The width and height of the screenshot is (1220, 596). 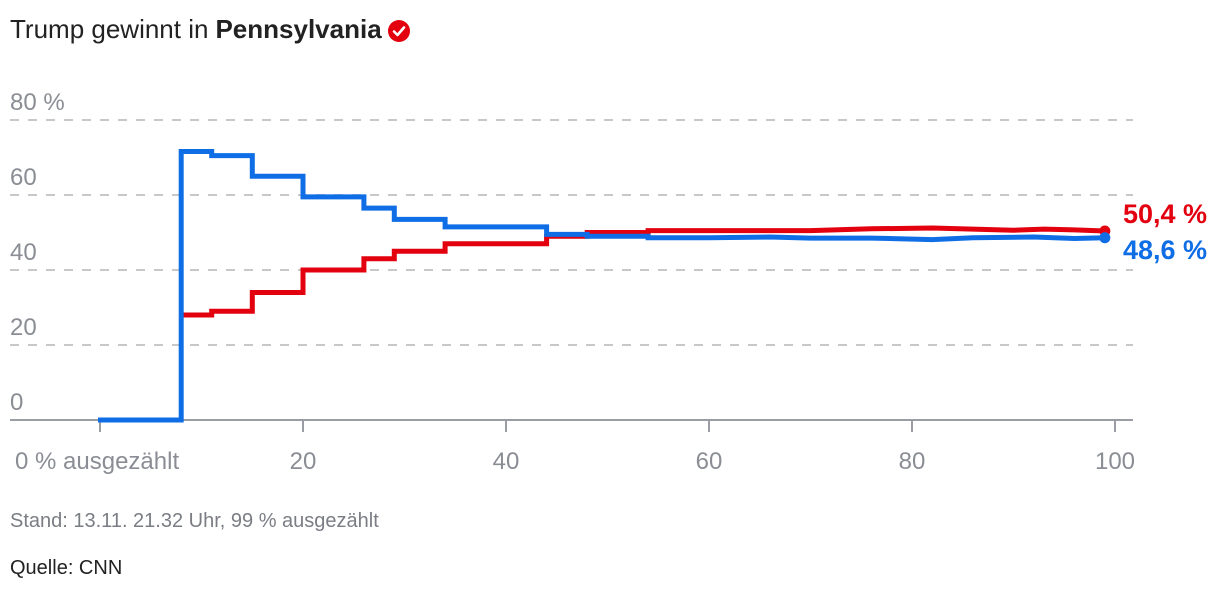 What do you see at coordinates (298, 29) in the screenshot?
I see `title-state: Pennsylvania` at bounding box center [298, 29].